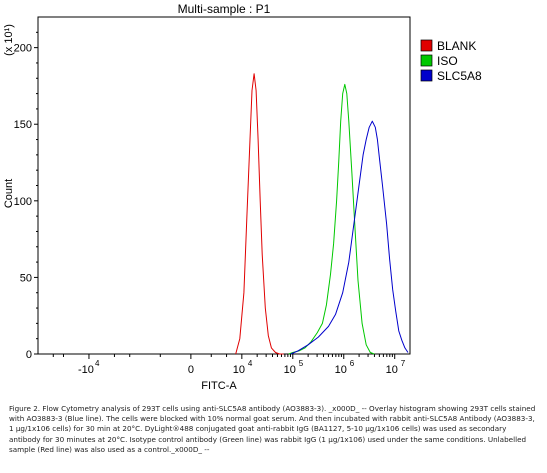  I want to click on y-axis-label: Count, so click(9, 193).